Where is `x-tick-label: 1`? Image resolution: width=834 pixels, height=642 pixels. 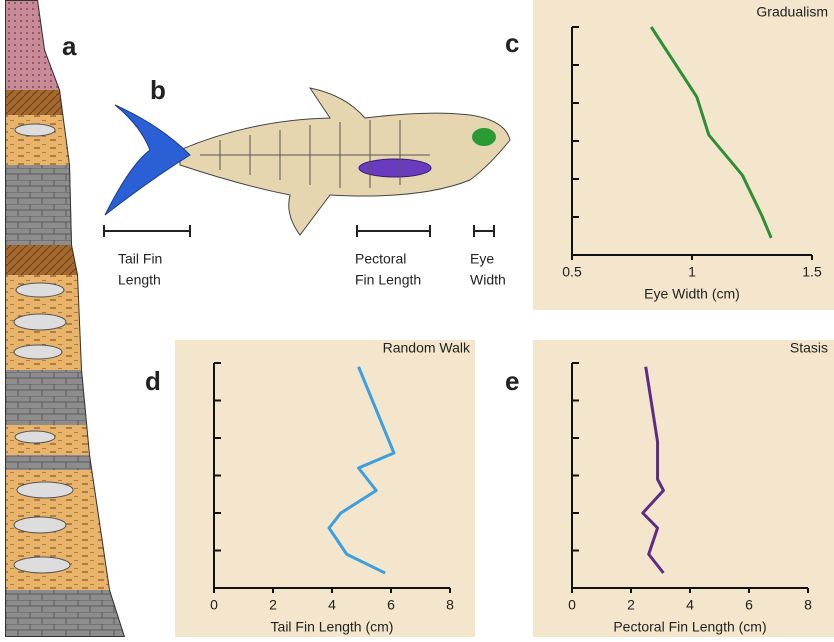 x-tick-label: 1 is located at coordinates (692, 272).